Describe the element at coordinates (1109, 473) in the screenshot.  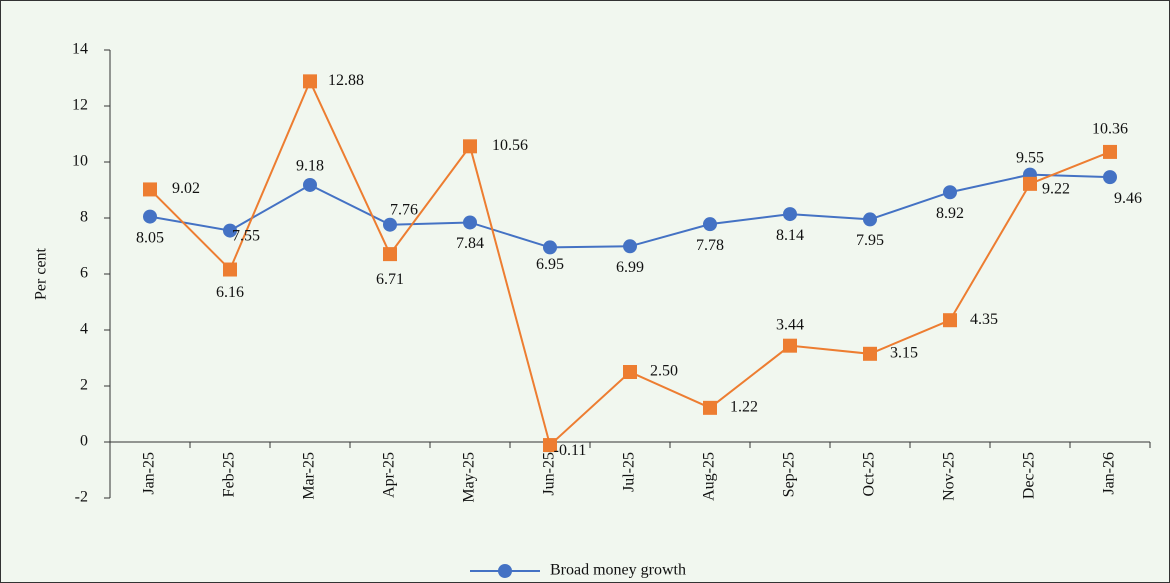
I see `x-tick-label: Jan-26` at that location.